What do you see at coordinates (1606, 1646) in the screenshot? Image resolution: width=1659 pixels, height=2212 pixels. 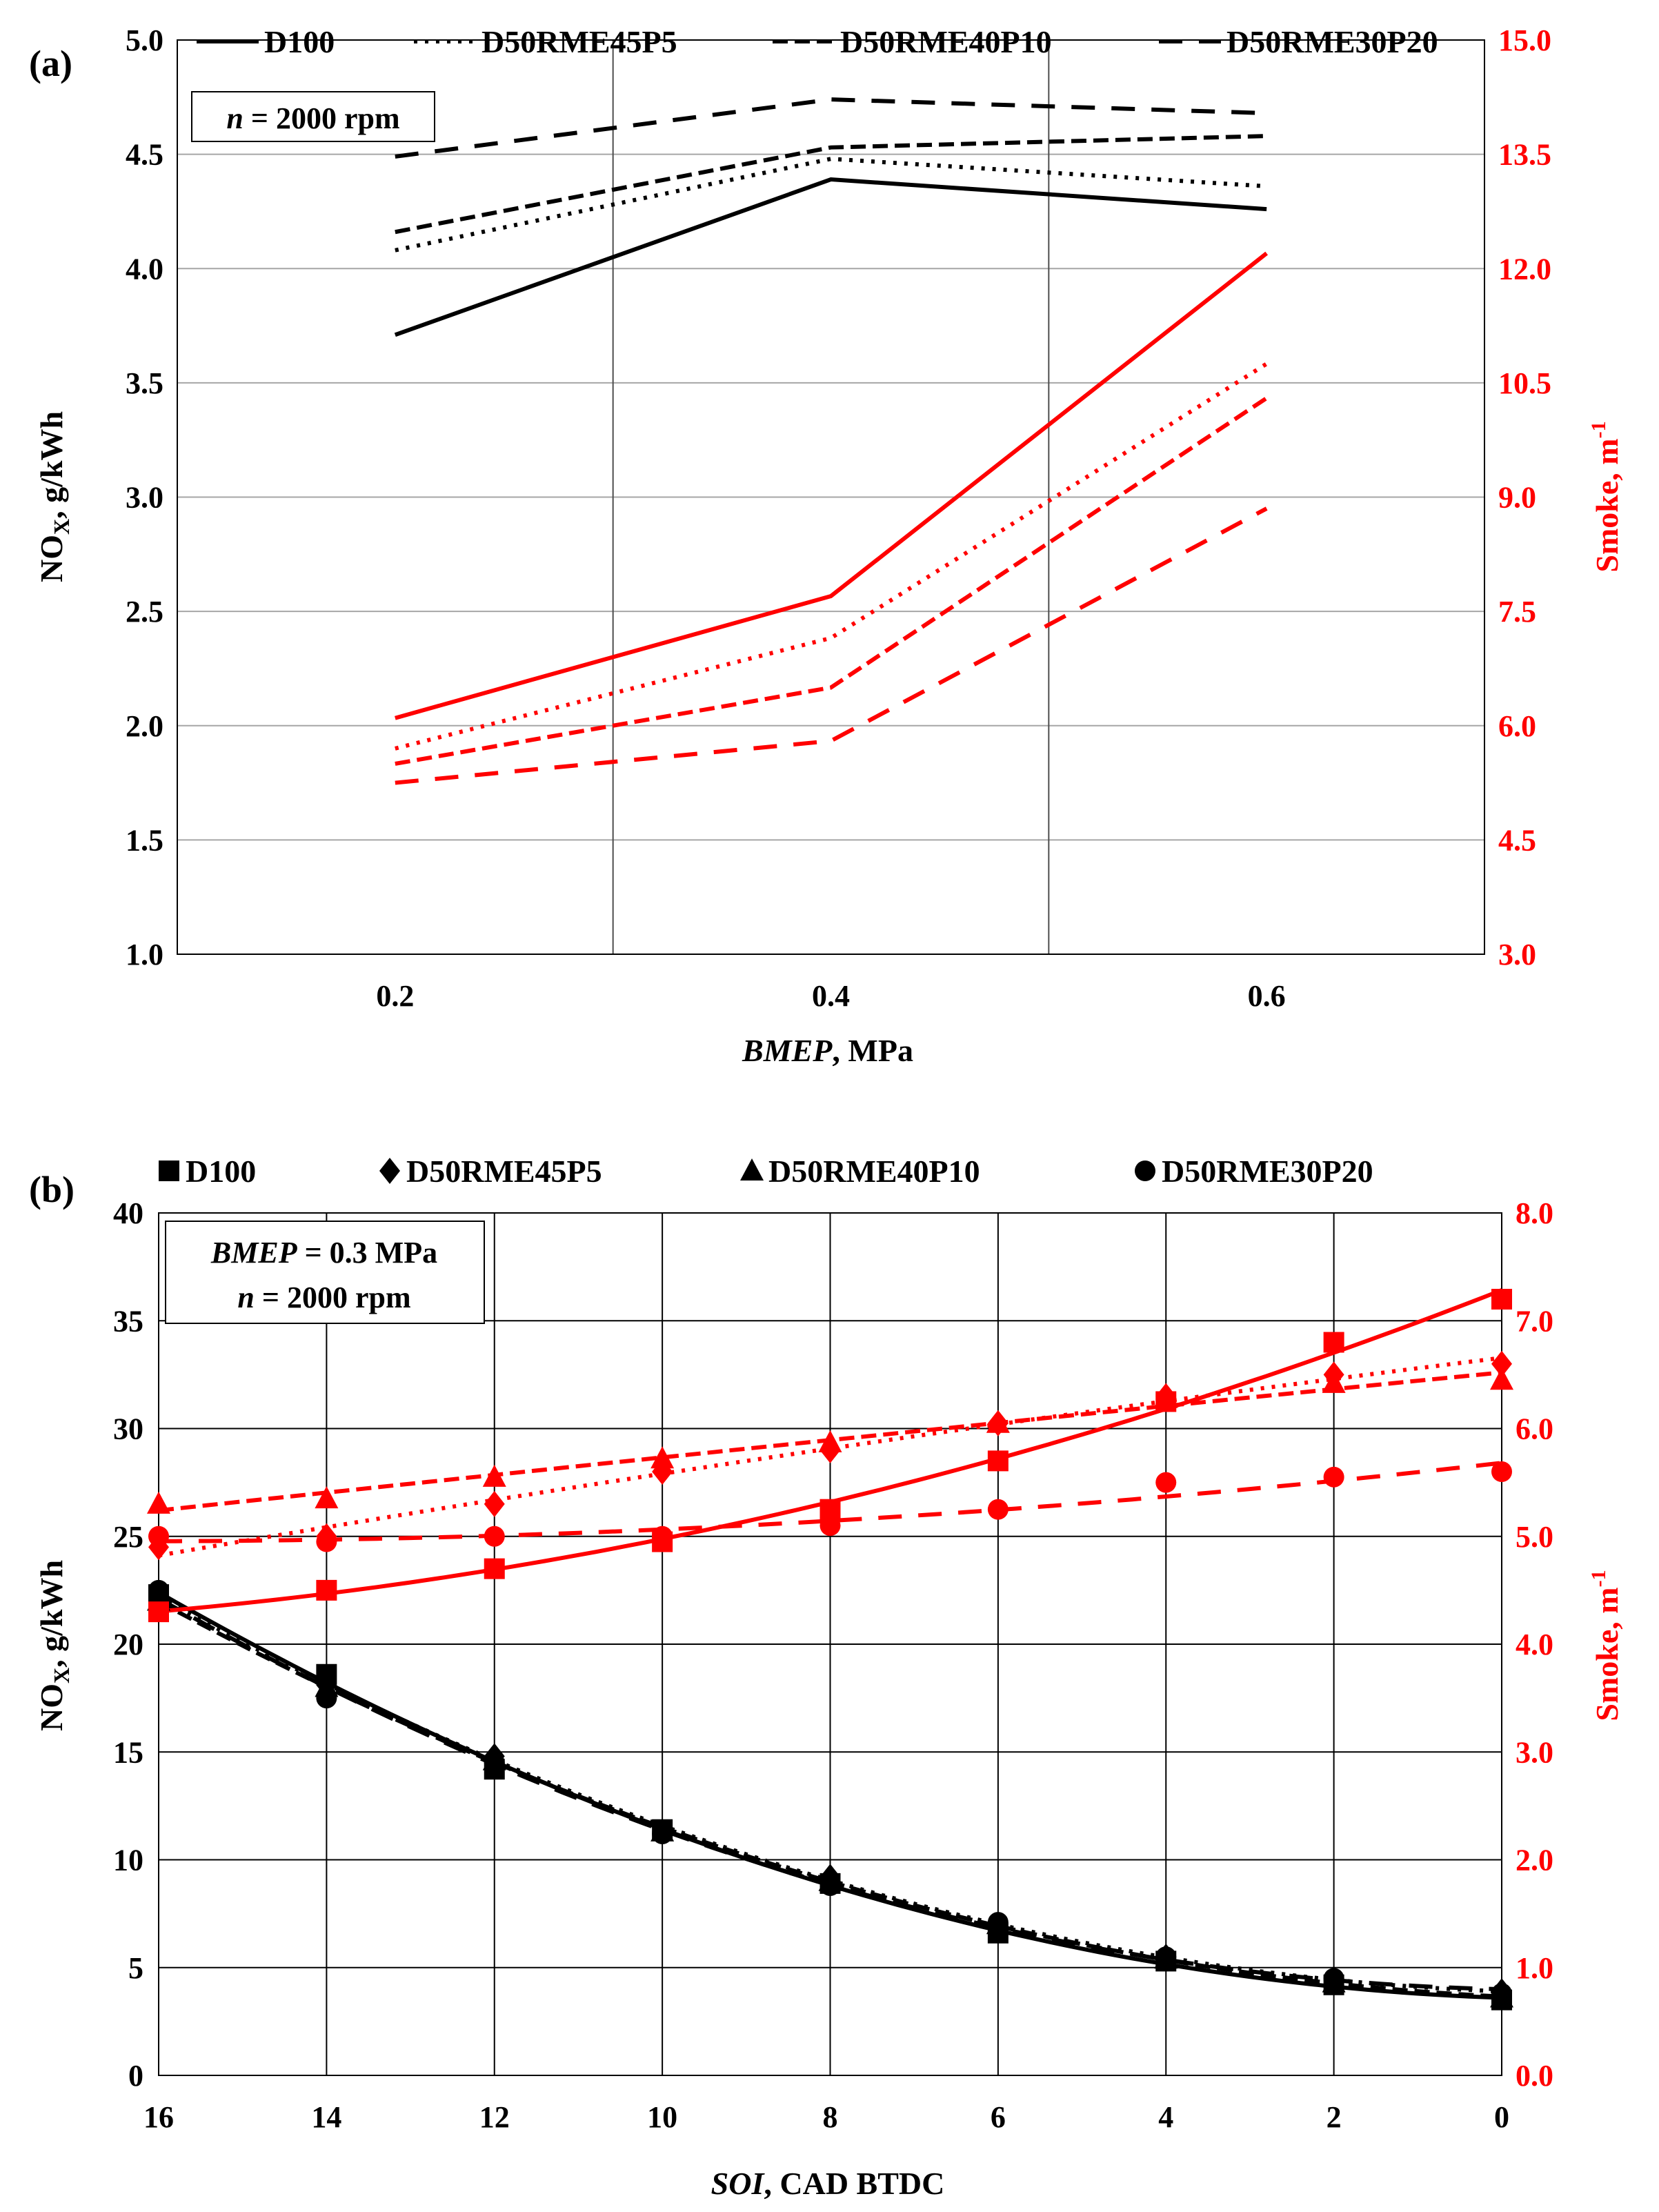 I see `panel-b-right-axis-title: Smoke, m-1` at bounding box center [1606, 1646].